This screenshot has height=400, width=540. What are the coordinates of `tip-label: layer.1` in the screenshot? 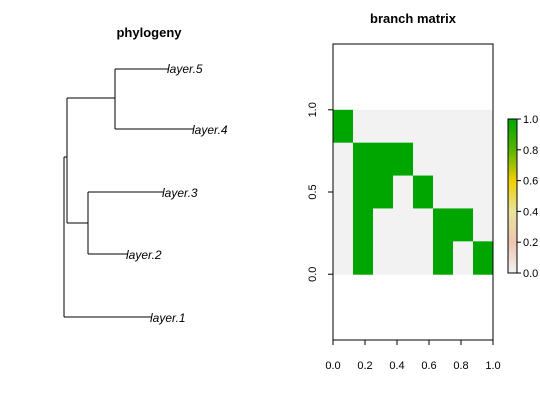 It's located at (168, 318).